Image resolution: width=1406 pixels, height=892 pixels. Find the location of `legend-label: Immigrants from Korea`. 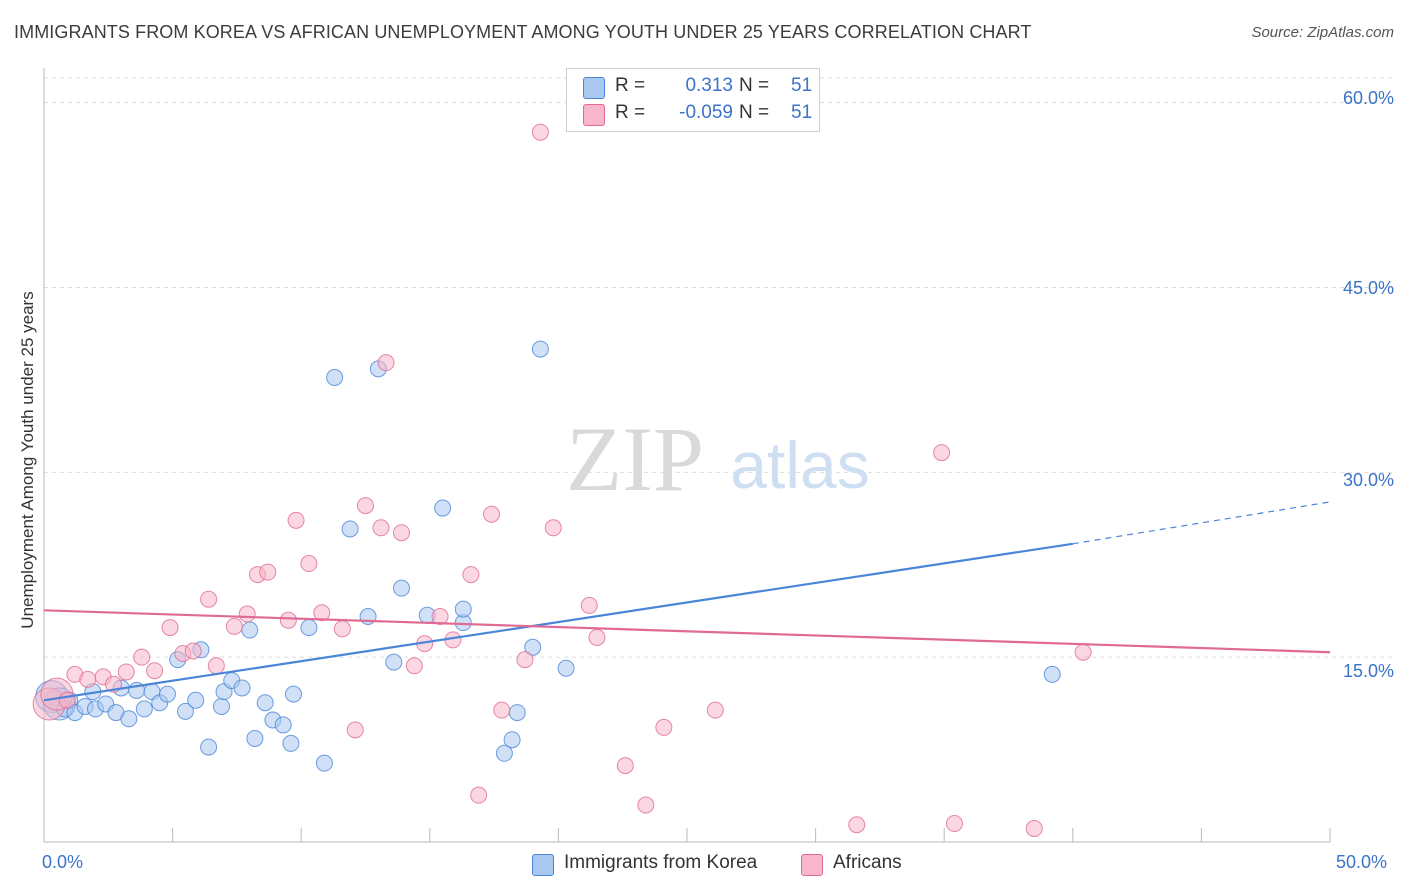

legend-label: Immigrants from Korea is located at coordinates (661, 862).